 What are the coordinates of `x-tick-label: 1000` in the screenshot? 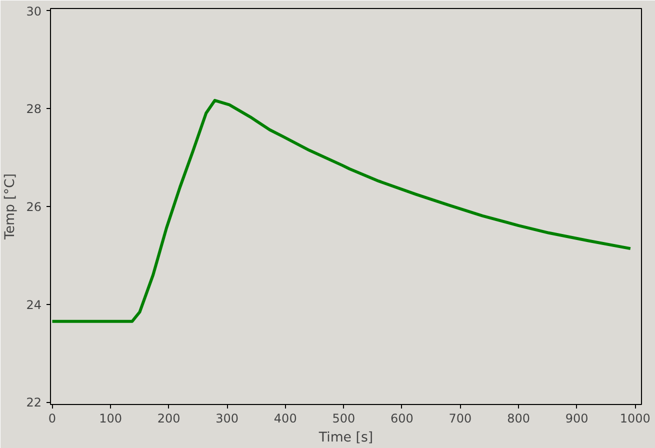 It's located at (635, 419).